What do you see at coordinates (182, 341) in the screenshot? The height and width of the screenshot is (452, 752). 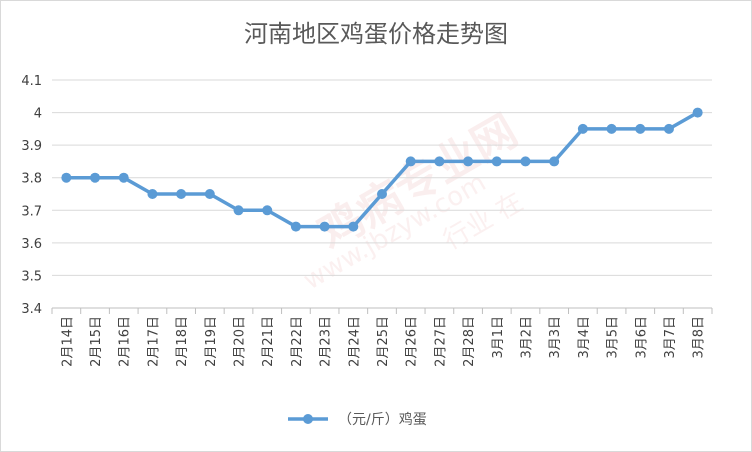 I see `x-tick-label: 2月18日` at bounding box center [182, 341].